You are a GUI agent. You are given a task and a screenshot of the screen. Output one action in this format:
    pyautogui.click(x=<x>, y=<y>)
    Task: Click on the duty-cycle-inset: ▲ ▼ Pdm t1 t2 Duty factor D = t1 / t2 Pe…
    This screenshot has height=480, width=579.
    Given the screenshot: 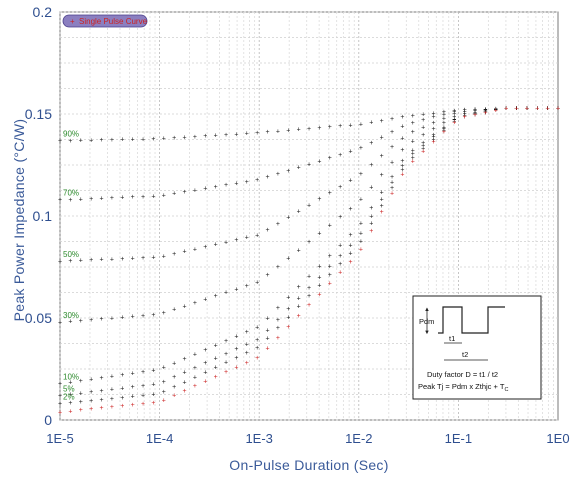 What is the action you would take?
    pyautogui.click(x=477, y=347)
    